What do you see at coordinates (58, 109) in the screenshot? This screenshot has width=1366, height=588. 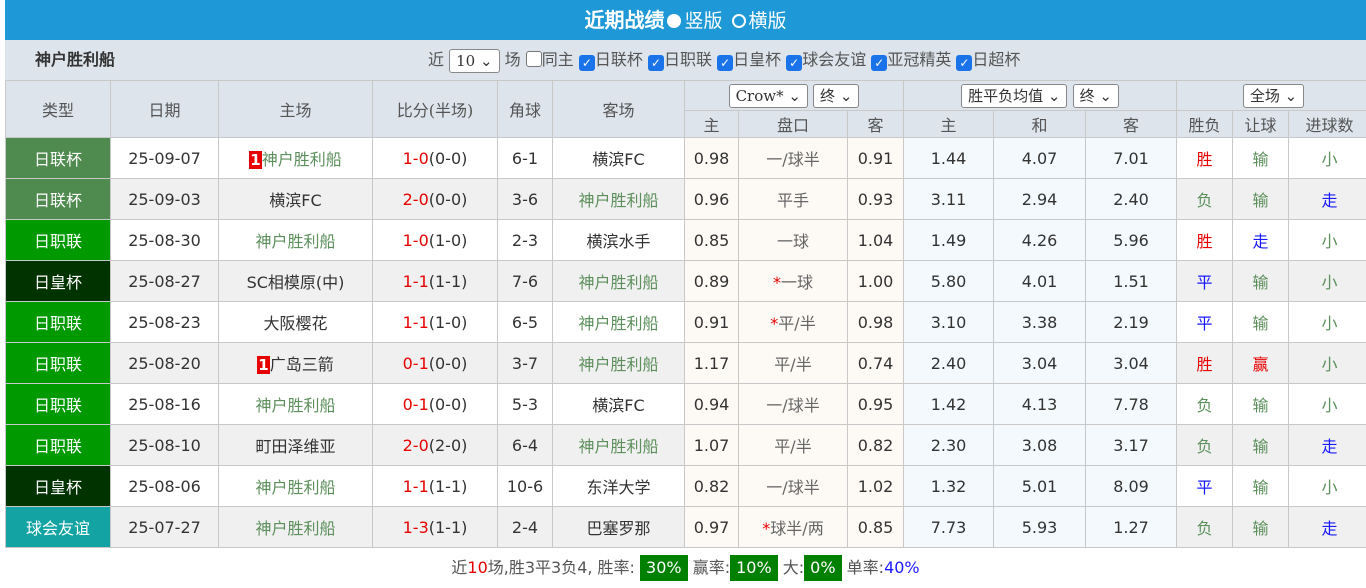 I see `col-type: 类型` at bounding box center [58, 109].